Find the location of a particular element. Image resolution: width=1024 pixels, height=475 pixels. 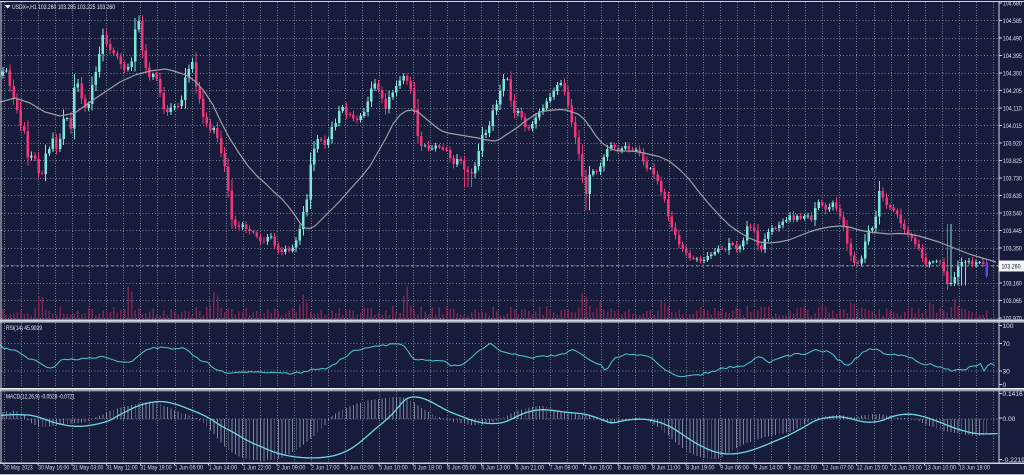

svg-text: 104.585 is located at coordinates (1012, 21).